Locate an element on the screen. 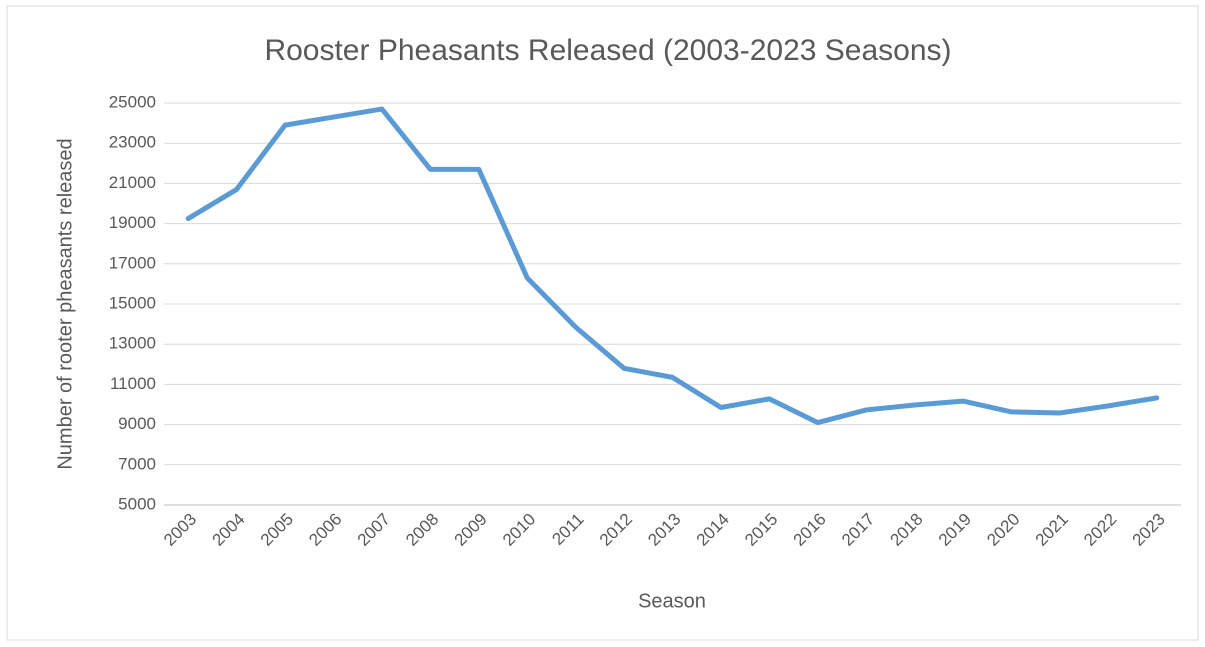  y-tick-label: 9000 is located at coordinates (137, 423).